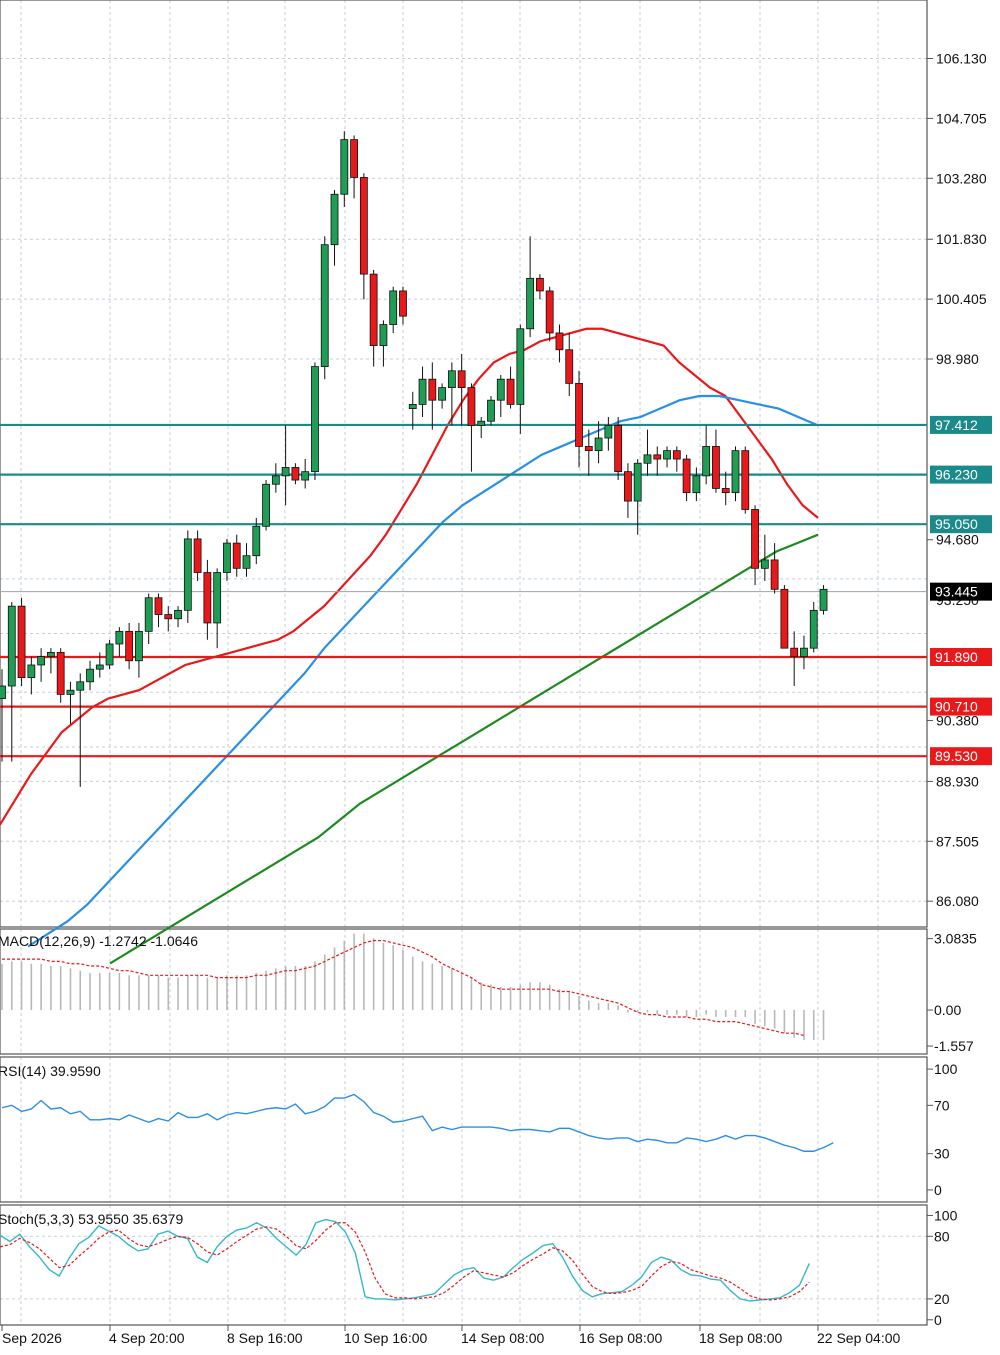 The image size is (1000, 1355). What do you see at coordinates (957, 720) in the screenshot?
I see `y-tick-label: 90.380` at bounding box center [957, 720].